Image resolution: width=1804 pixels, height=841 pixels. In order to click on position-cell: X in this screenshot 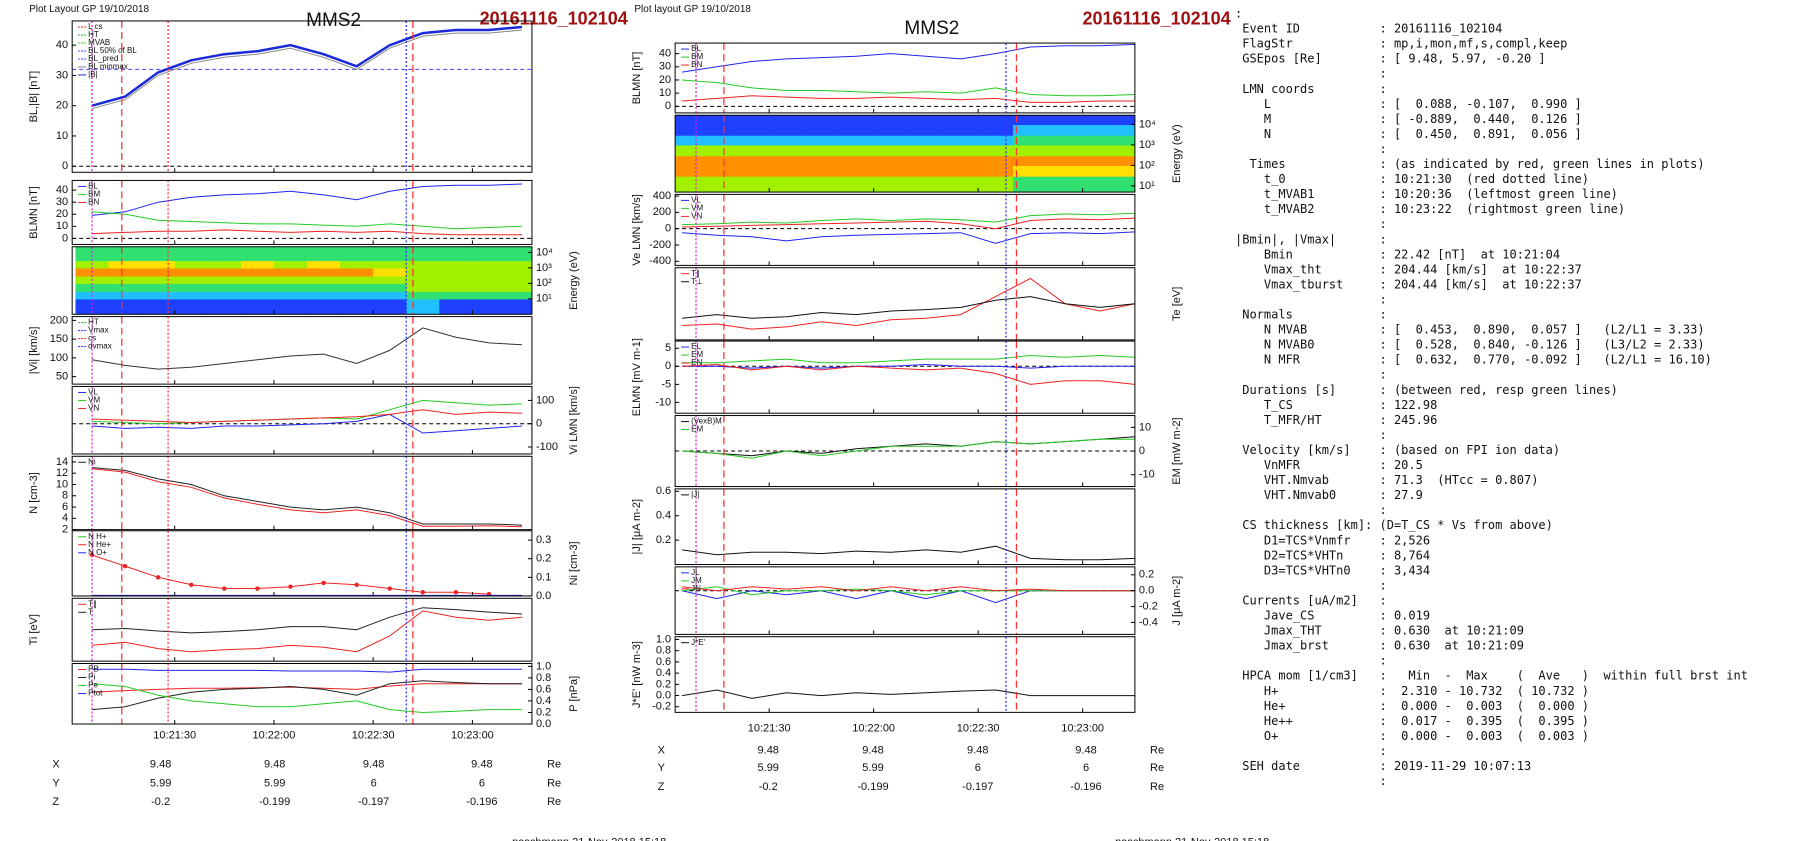, I will do `click(662, 751)`.